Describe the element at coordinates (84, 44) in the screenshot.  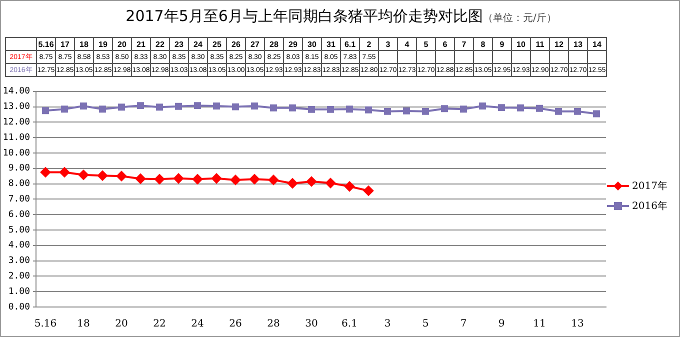
I see `x-tick-label: 18` at that location.